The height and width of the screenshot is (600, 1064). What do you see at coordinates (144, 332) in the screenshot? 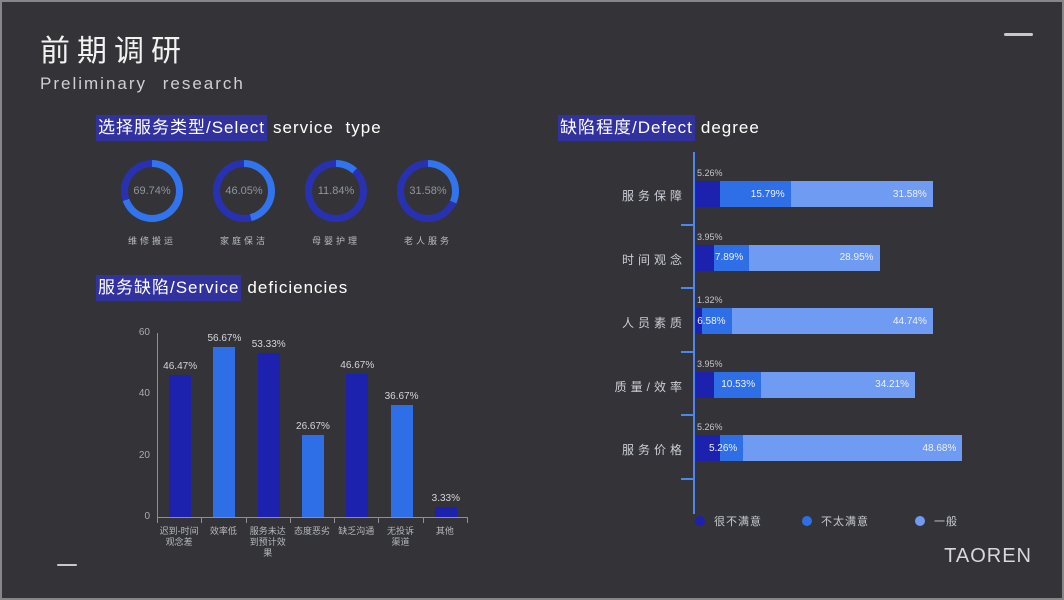
I see `y-axis-tick-label: 60` at bounding box center [144, 332].